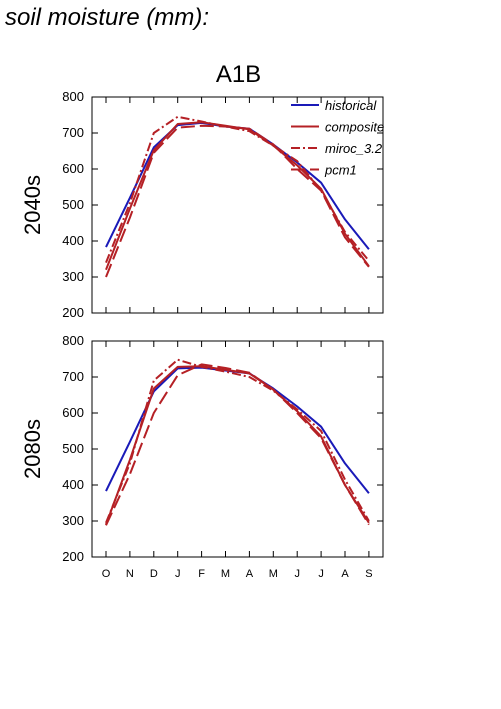  Describe the element at coordinates (337, 138) in the screenshot. I see `legend: historical composite miroc_3.2 pcm1` at that location.